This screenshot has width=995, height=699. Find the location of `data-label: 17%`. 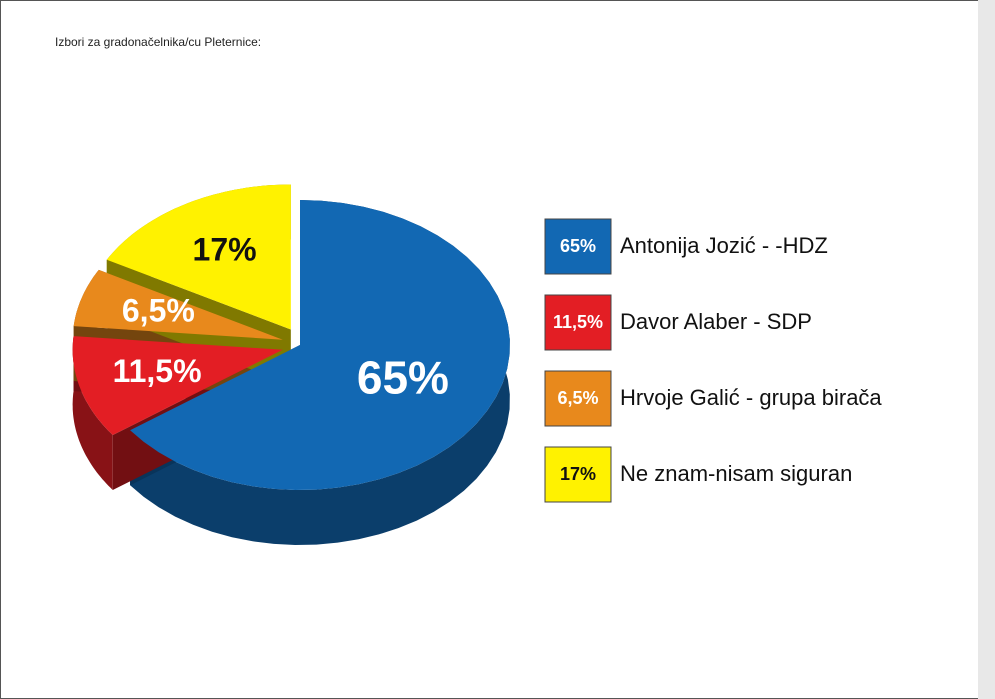

data-label: 17% is located at coordinates (225, 250).